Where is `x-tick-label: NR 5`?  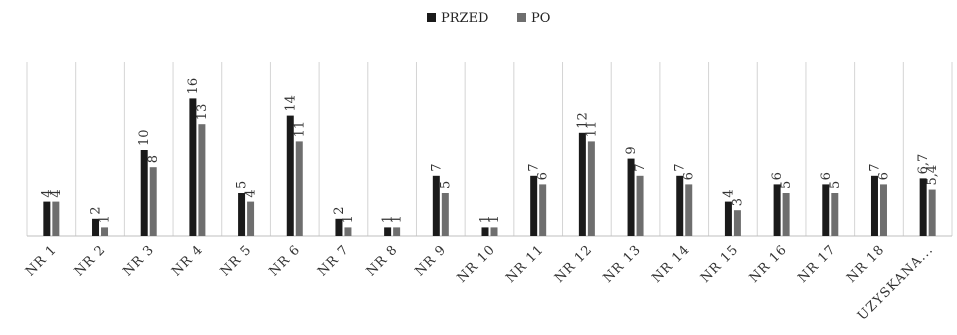
x-tick-label: NR 5 is located at coordinates (236, 260).